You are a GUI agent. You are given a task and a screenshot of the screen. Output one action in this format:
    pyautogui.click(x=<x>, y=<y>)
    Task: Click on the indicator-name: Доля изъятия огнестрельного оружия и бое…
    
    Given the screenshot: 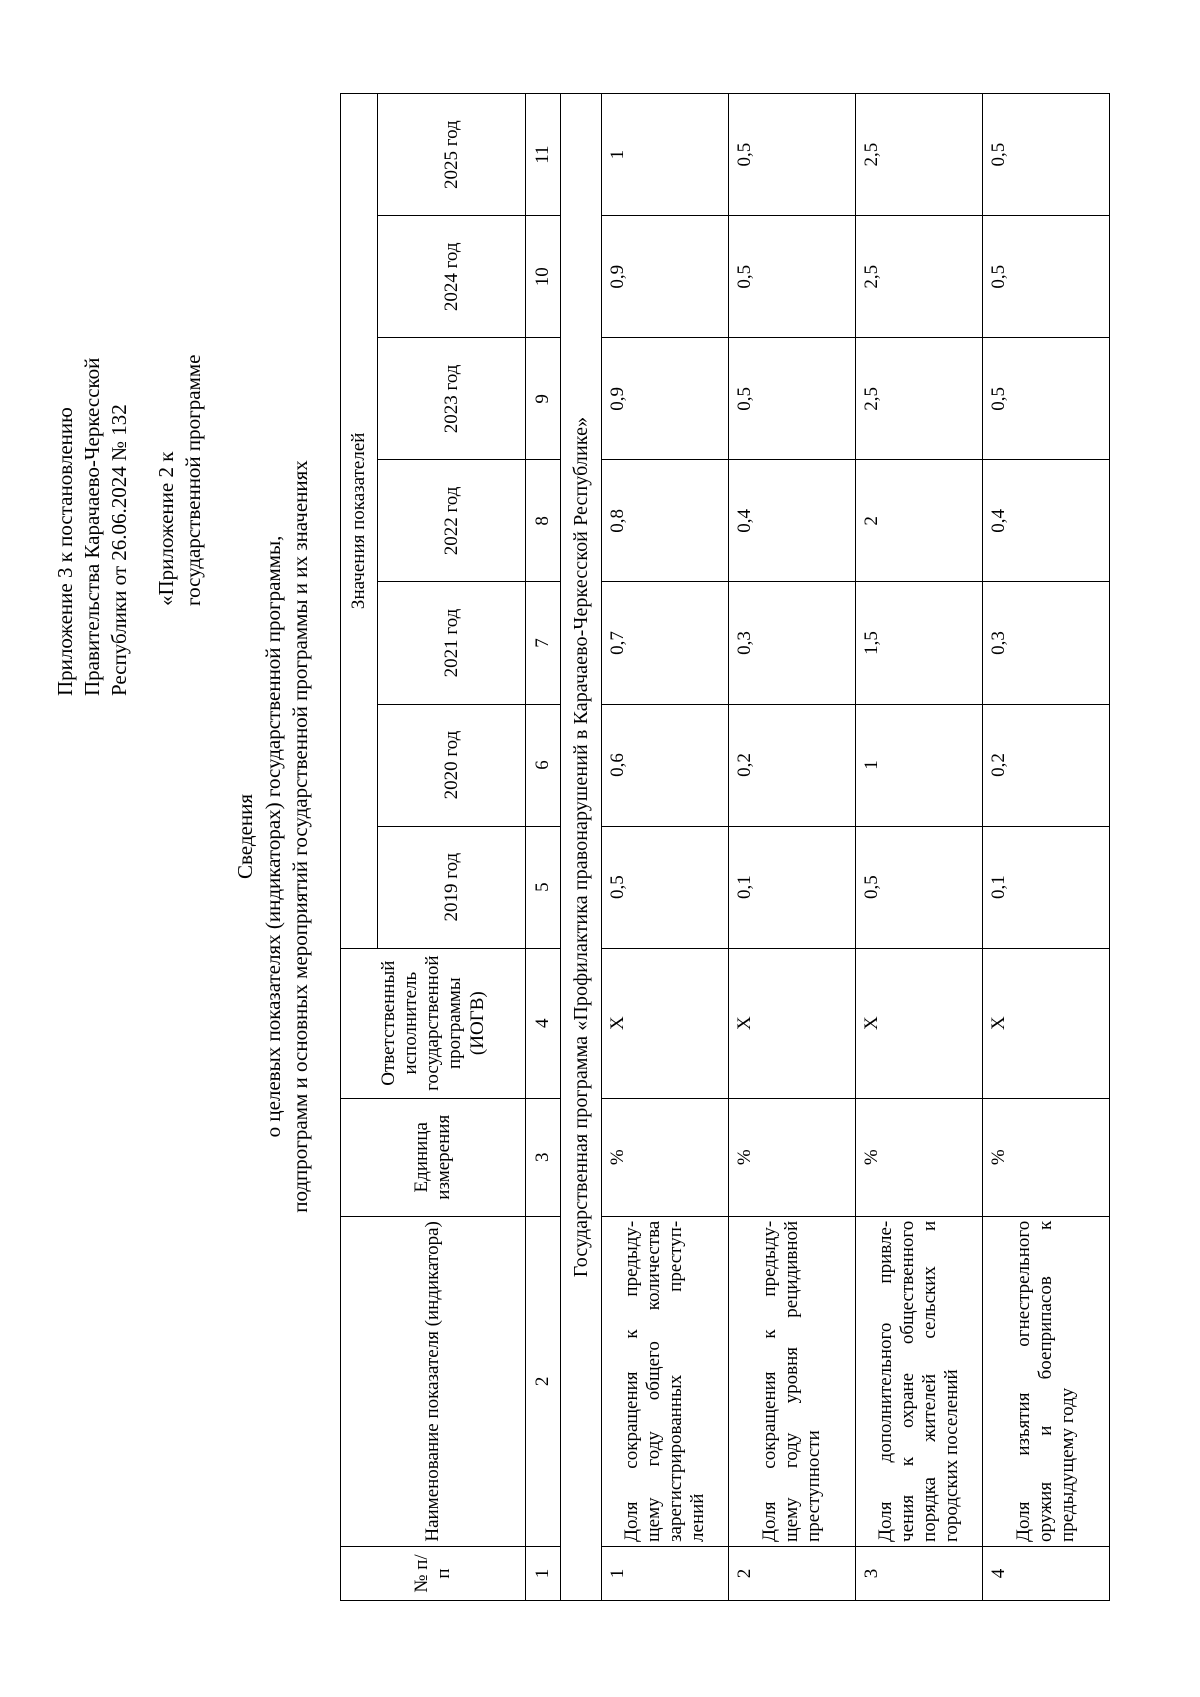 What is the action you would take?
    pyautogui.click(x=1046, y=1381)
    